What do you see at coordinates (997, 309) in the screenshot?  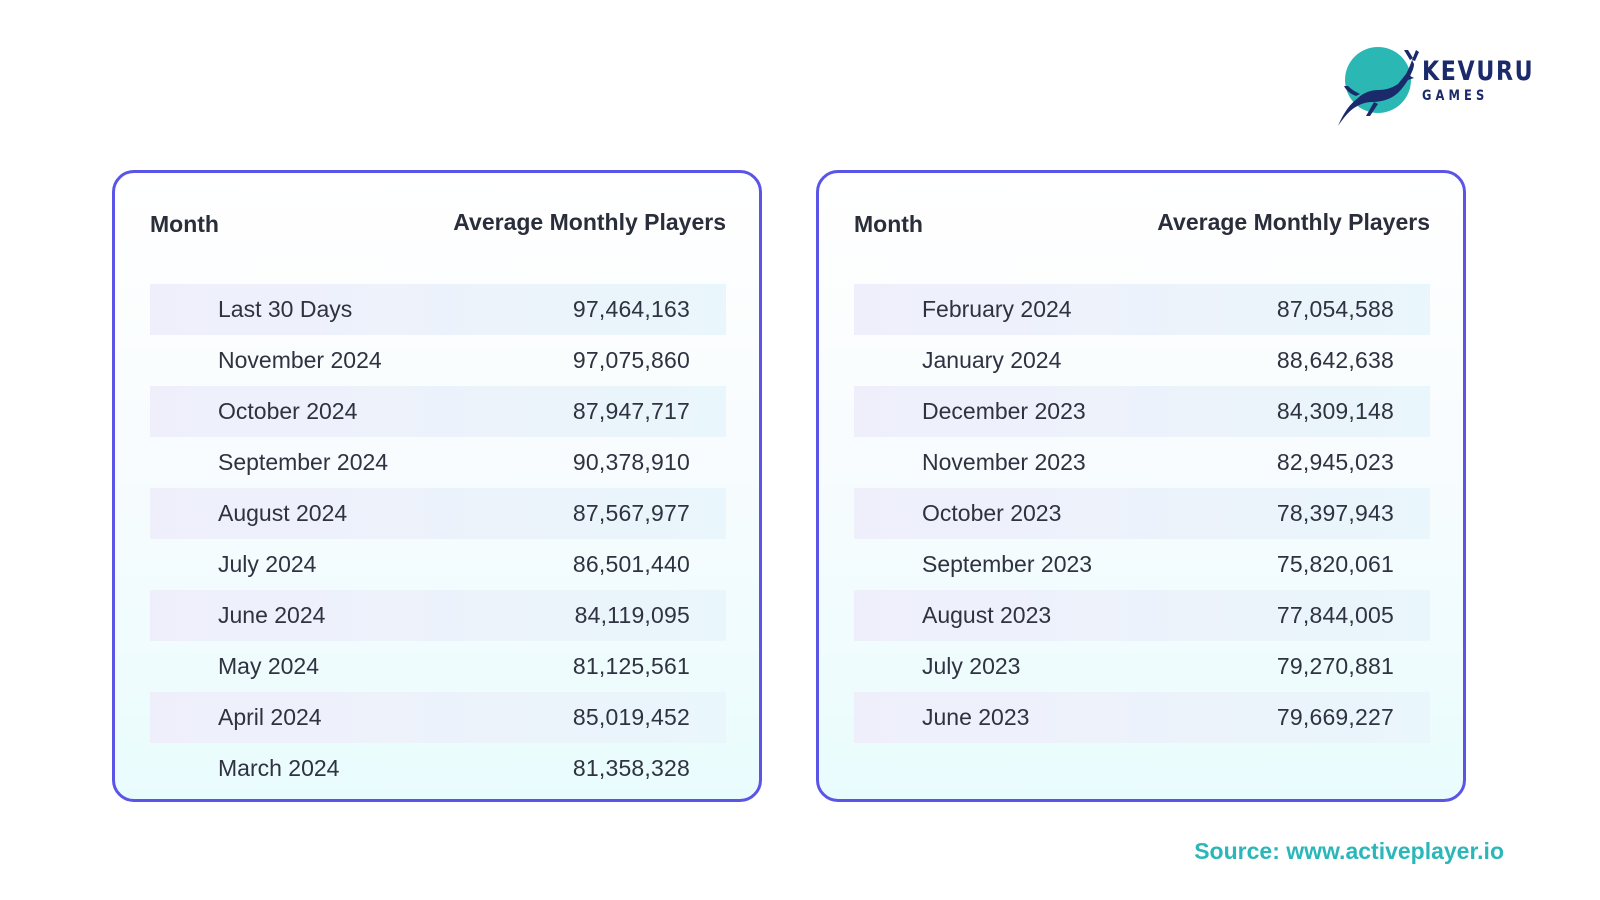 I see `month-cell: February 2024` at bounding box center [997, 309].